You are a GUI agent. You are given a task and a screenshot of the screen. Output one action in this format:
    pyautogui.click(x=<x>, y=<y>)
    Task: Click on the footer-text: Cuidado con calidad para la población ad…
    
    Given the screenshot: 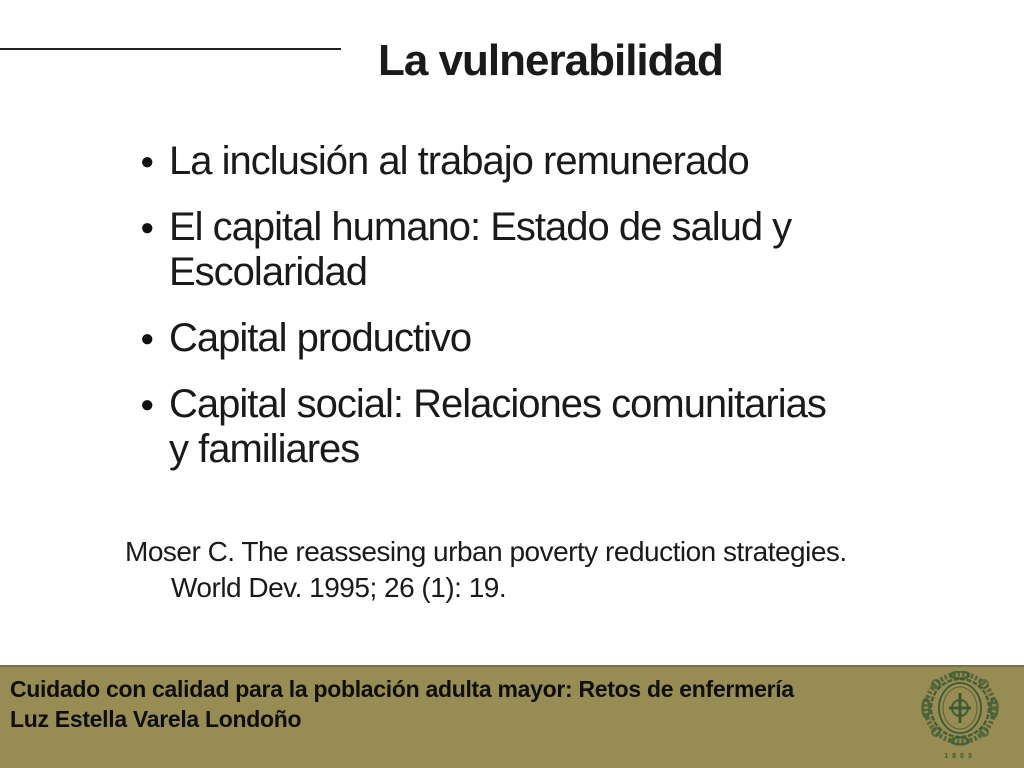 What is the action you would take?
    pyautogui.click(x=402, y=704)
    